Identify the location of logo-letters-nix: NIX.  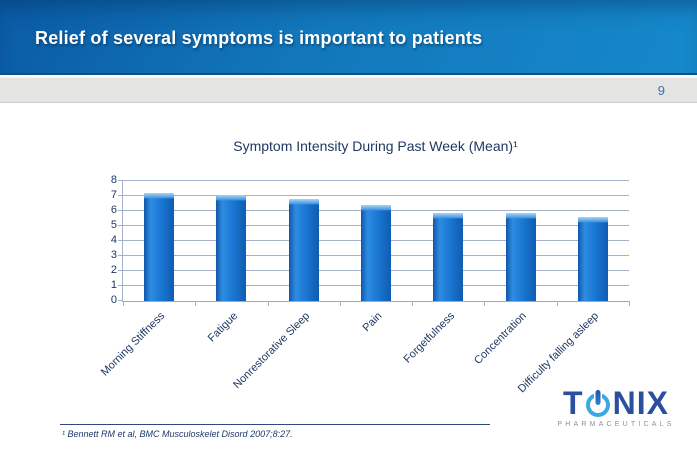
(640, 403).